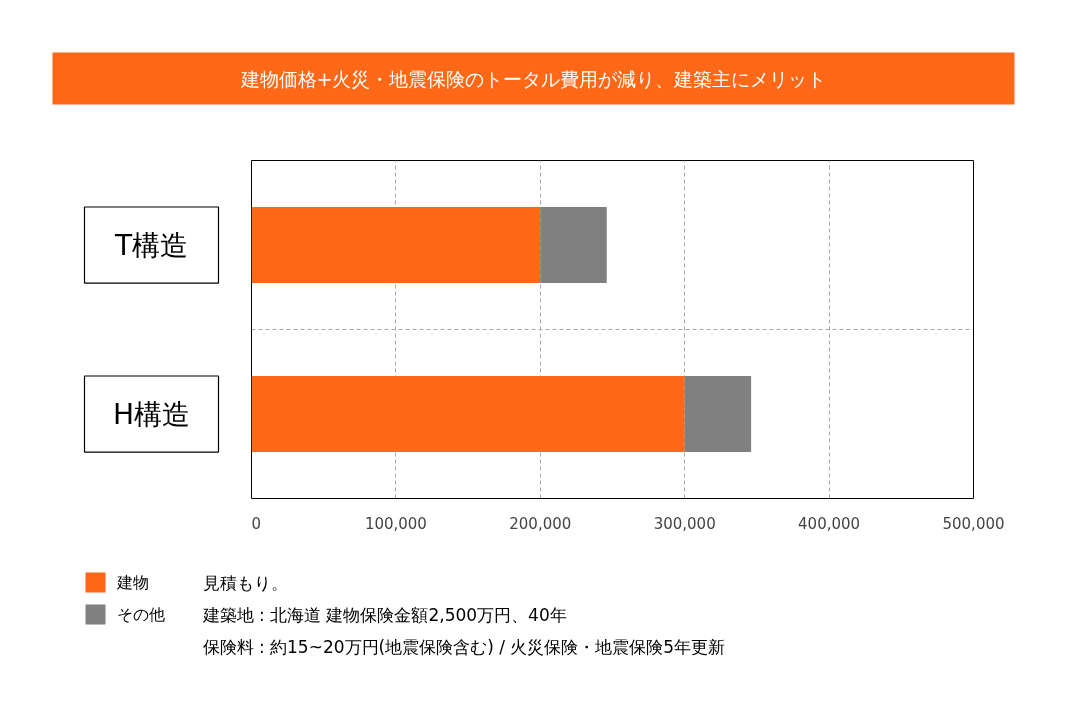  Describe the element at coordinates (245, 582) in the screenshot. I see `text: 見積もり。` at that location.